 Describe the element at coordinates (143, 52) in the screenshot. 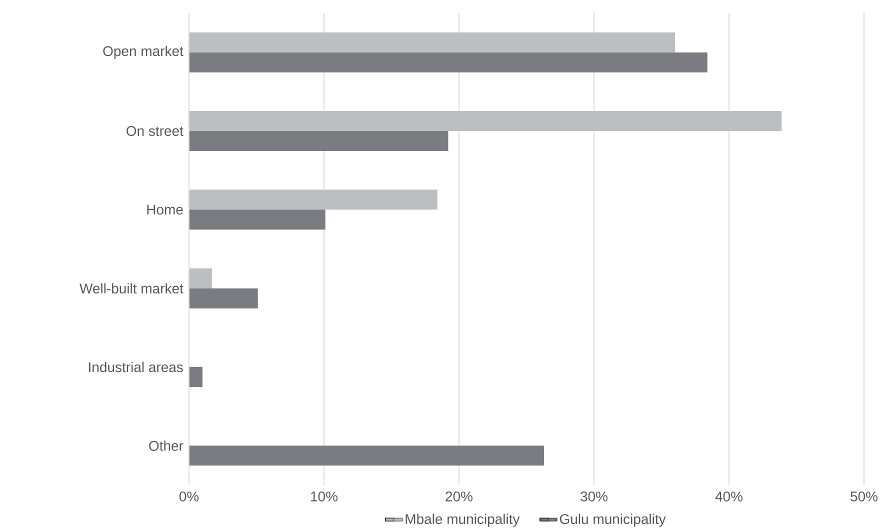

I see `y-tick-label: Open market` at that location.